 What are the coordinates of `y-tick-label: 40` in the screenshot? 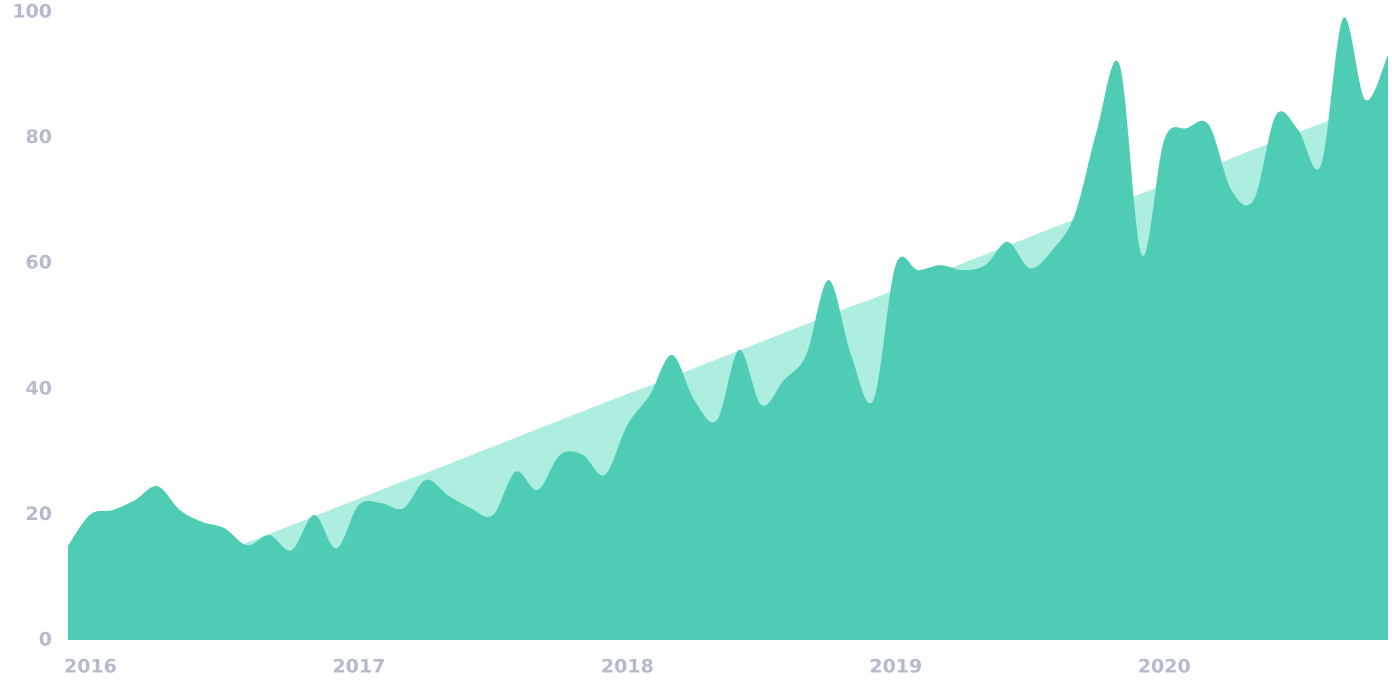 It's located at (39, 388).